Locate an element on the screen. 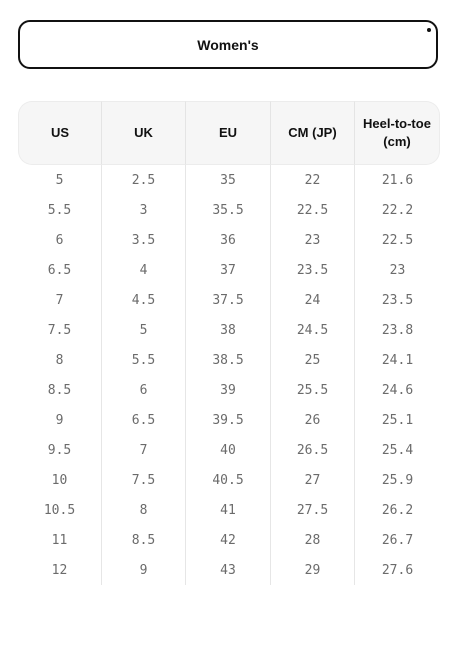 The image size is (460, 660). cell-us: 7 is located at coordinates (60, 300).